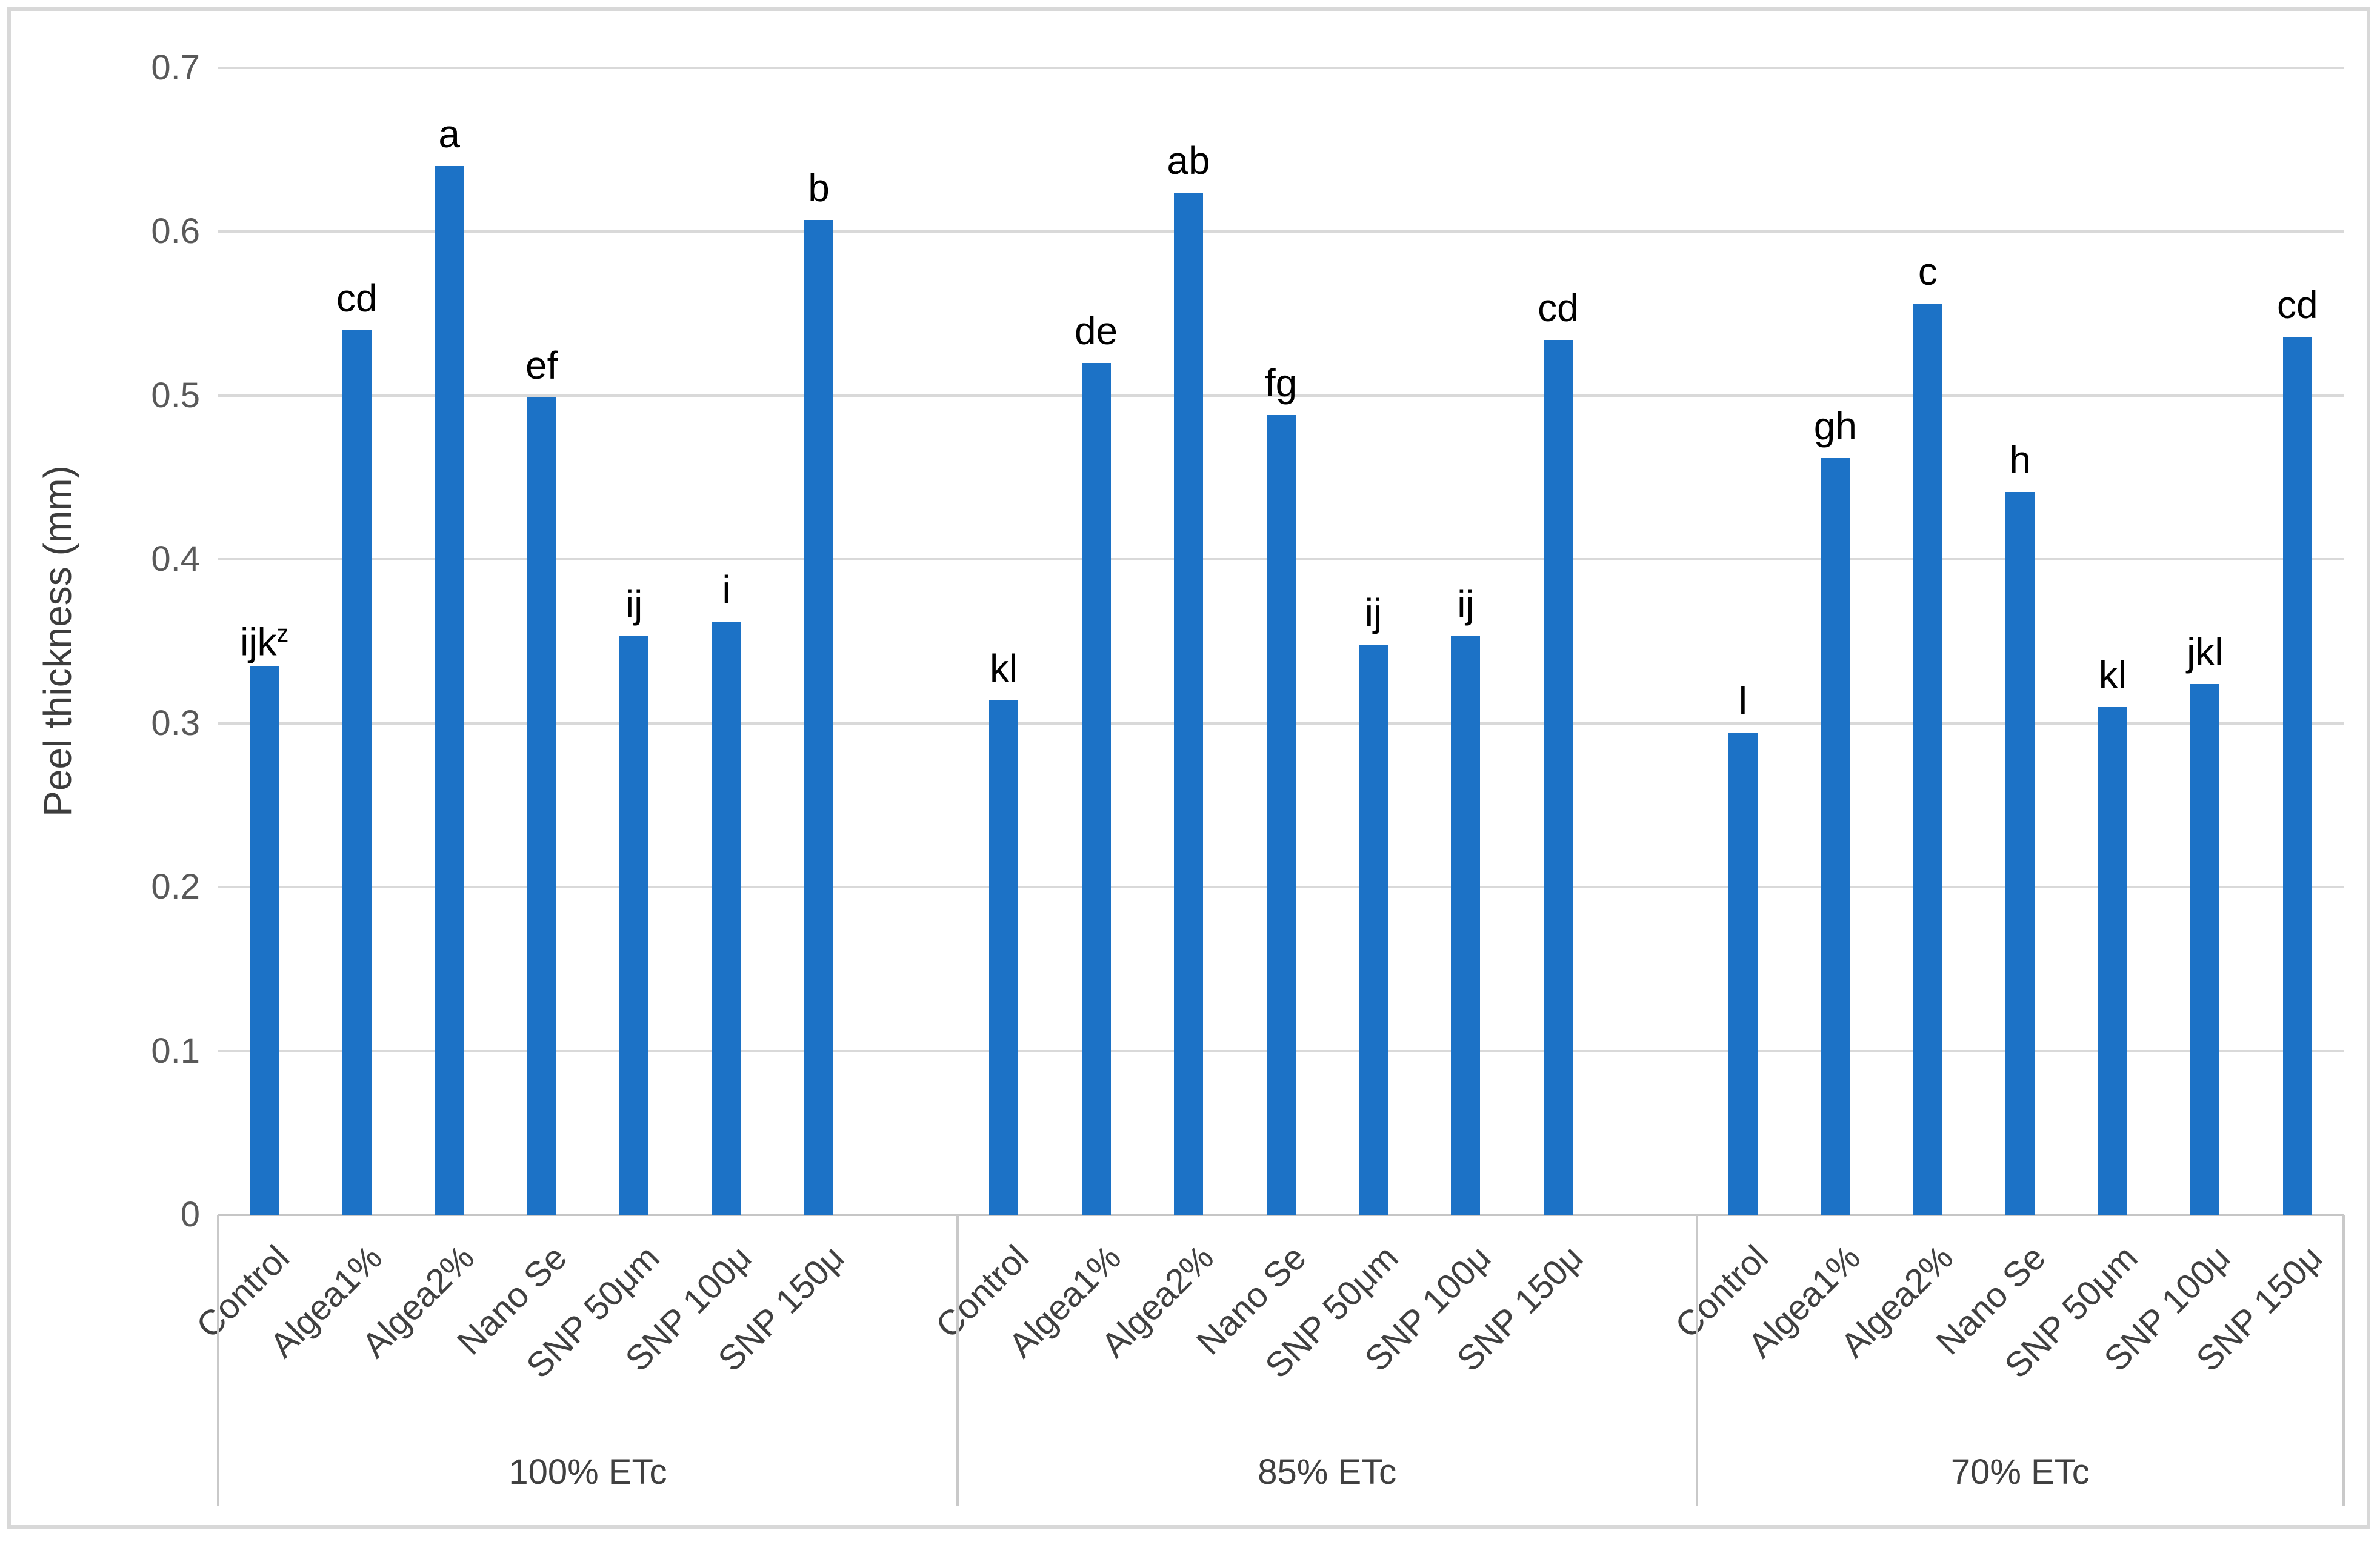 The height and width of the screenshot is (1542, 2380). I want to click on group-axis-label: 100% ETc, so click(587, 1472).